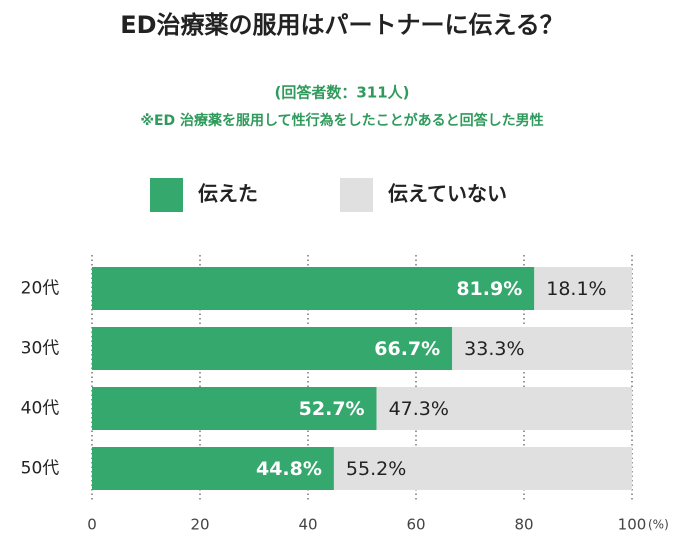 The width and height of the screenshot is (684, 550). Describe the element at coordinates (407, 349) in the screenshot. I see `value-label: 66.7%` at that location.